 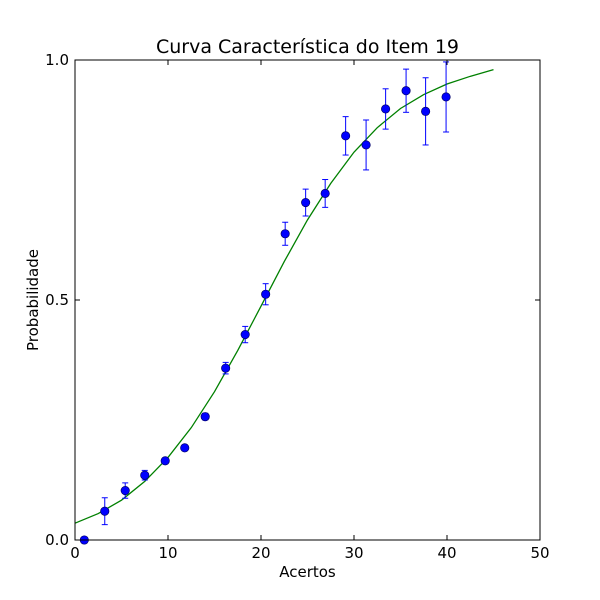 I want to click on x-tick-label: 40, so click(x=446, y=553).